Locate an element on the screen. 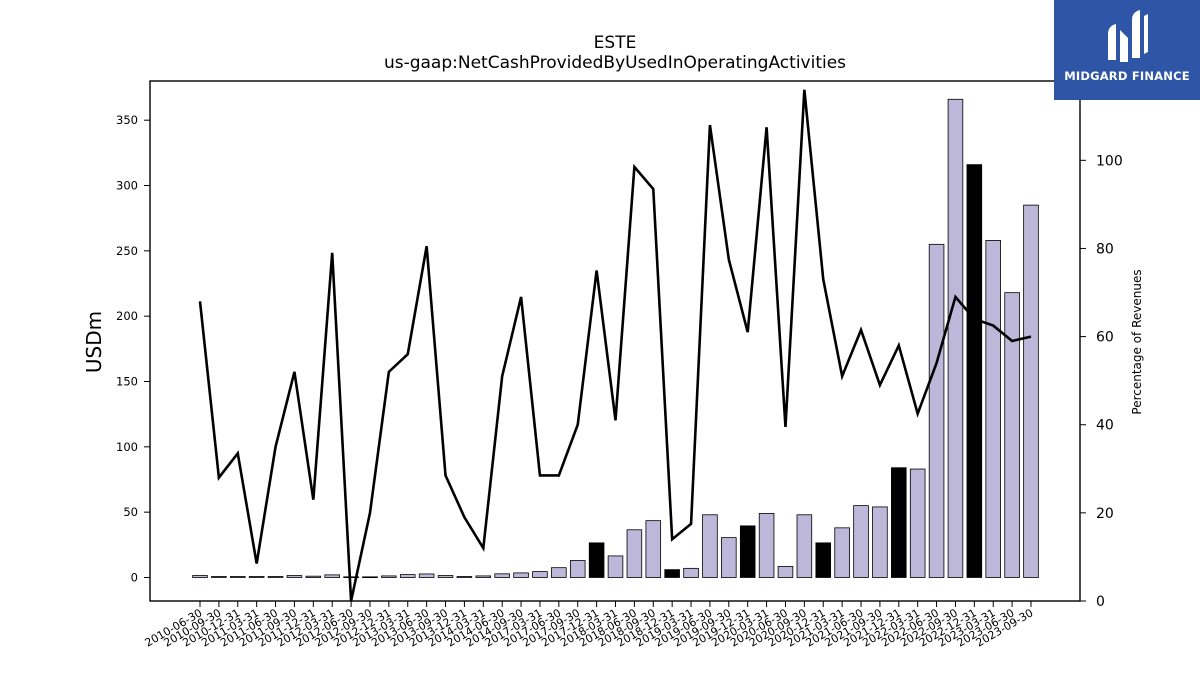  y-tick-label: 250 is located at coordinates (127, 251).